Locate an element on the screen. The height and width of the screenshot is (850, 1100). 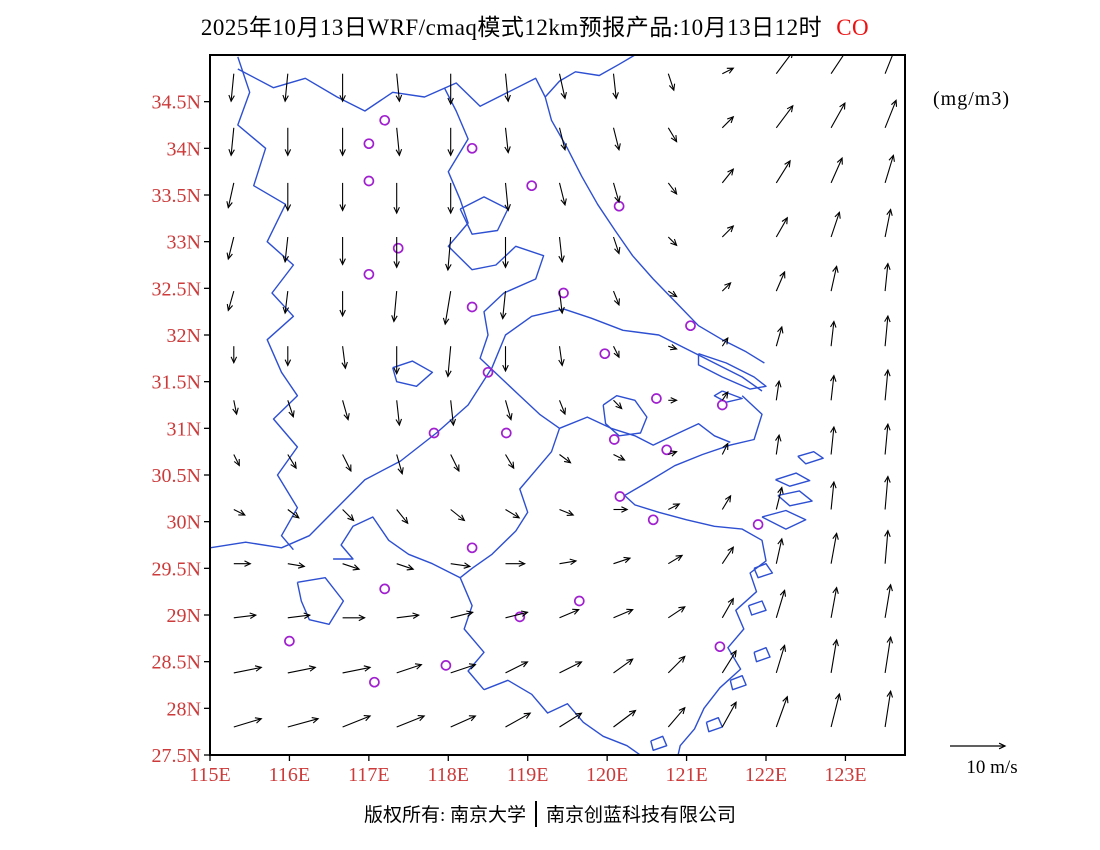
lon-tick-label: 118E is located at coordinates (448, 775).